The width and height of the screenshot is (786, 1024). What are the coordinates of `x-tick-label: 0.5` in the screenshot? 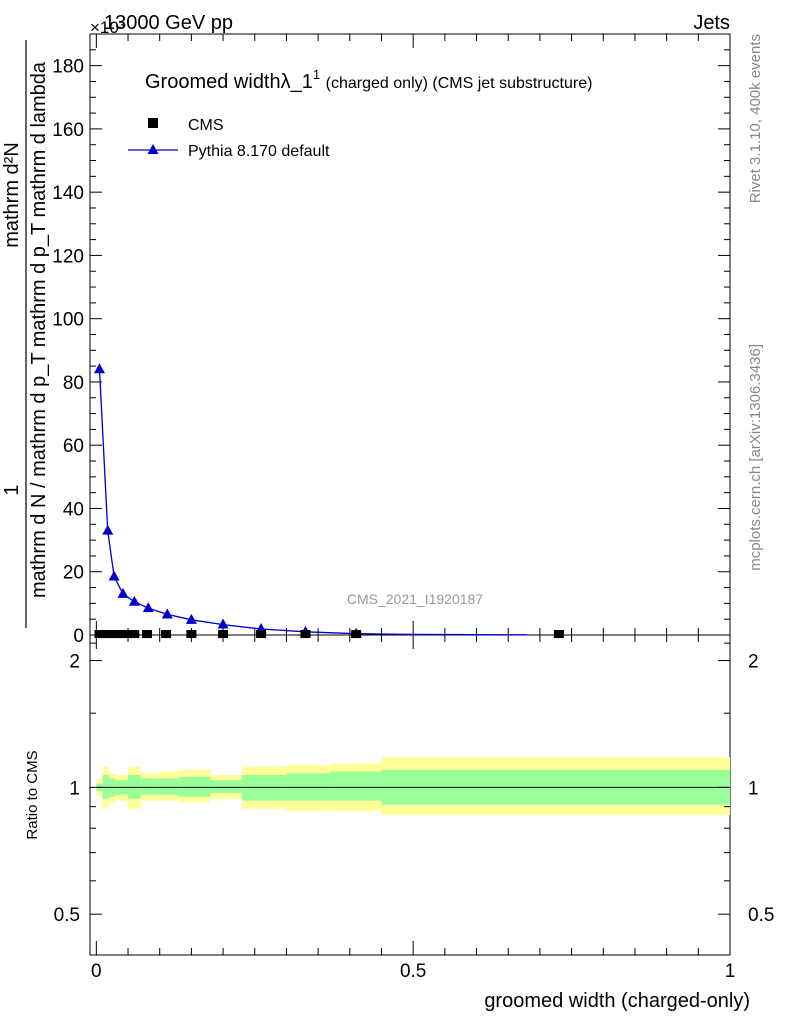 It's located at (413, 971).